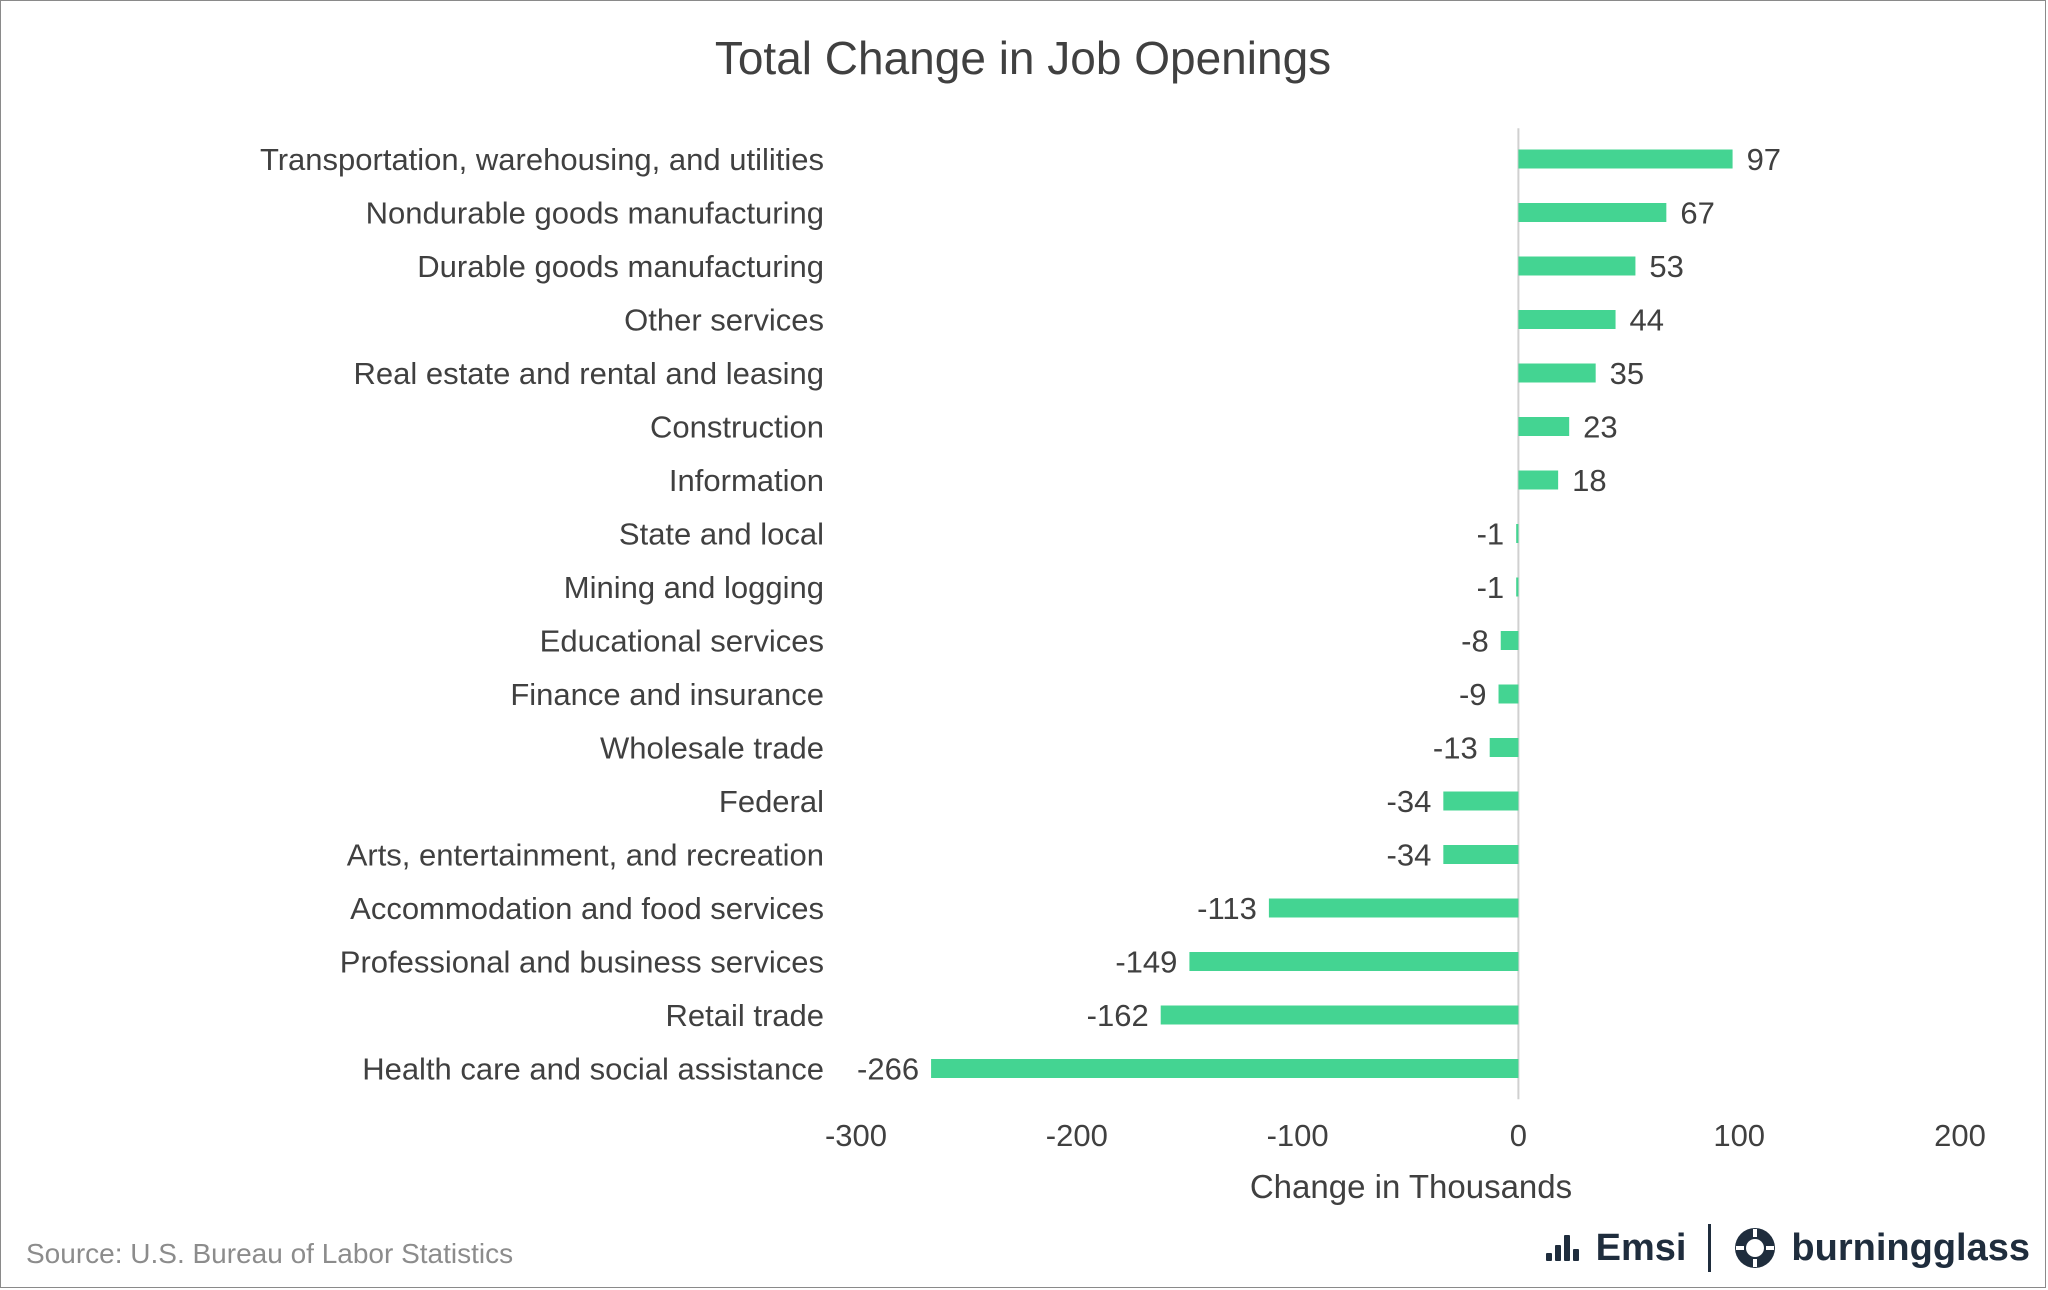 The image size is (2048, 1290). Describe the element at coordinates (888, 1069) in the screenshot. I see `data-label: -266` at that location.